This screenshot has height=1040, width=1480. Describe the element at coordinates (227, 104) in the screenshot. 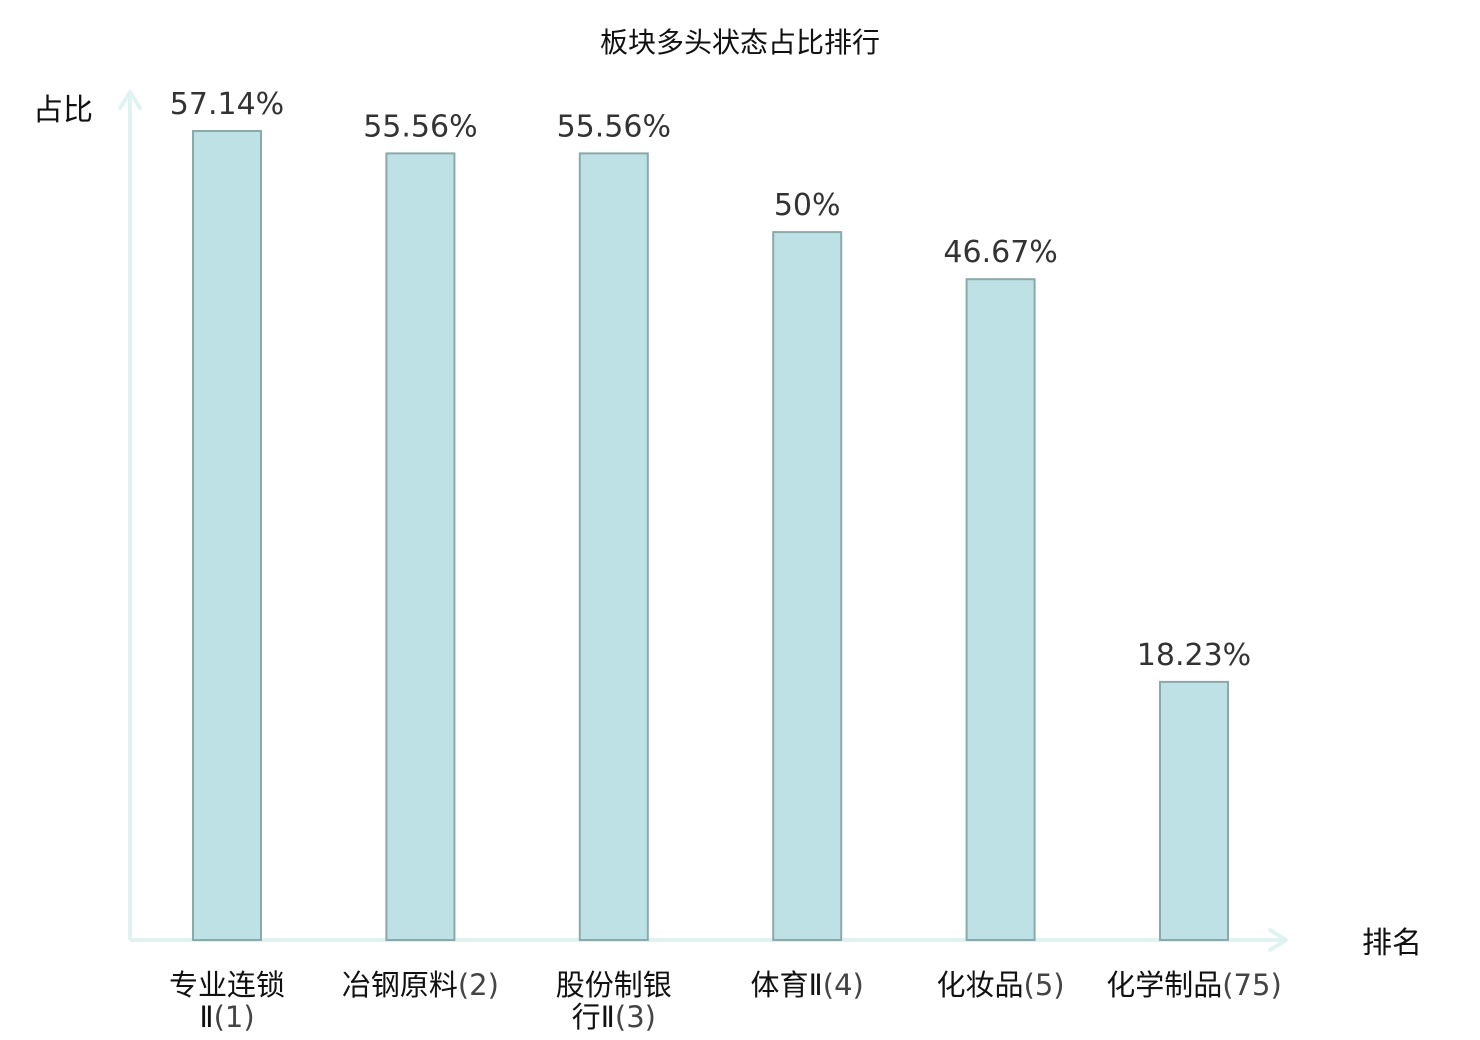

I see `bar-value-label: 57.14%` at that location.